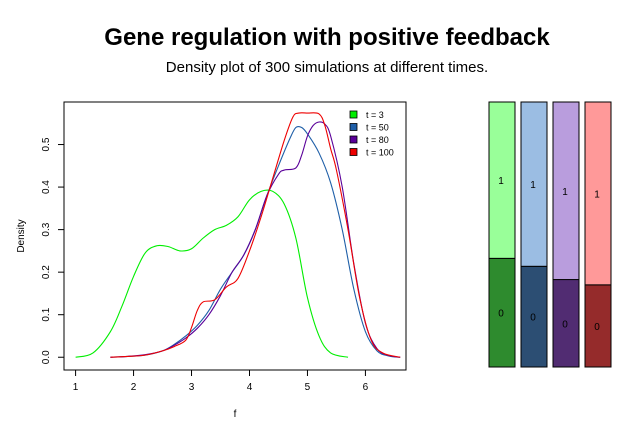 The height and width of the screenshot is (435, 642). Describe the element at coordinates (250, 387) in the screenshot. I see `x-tick-label: 4` at that location.